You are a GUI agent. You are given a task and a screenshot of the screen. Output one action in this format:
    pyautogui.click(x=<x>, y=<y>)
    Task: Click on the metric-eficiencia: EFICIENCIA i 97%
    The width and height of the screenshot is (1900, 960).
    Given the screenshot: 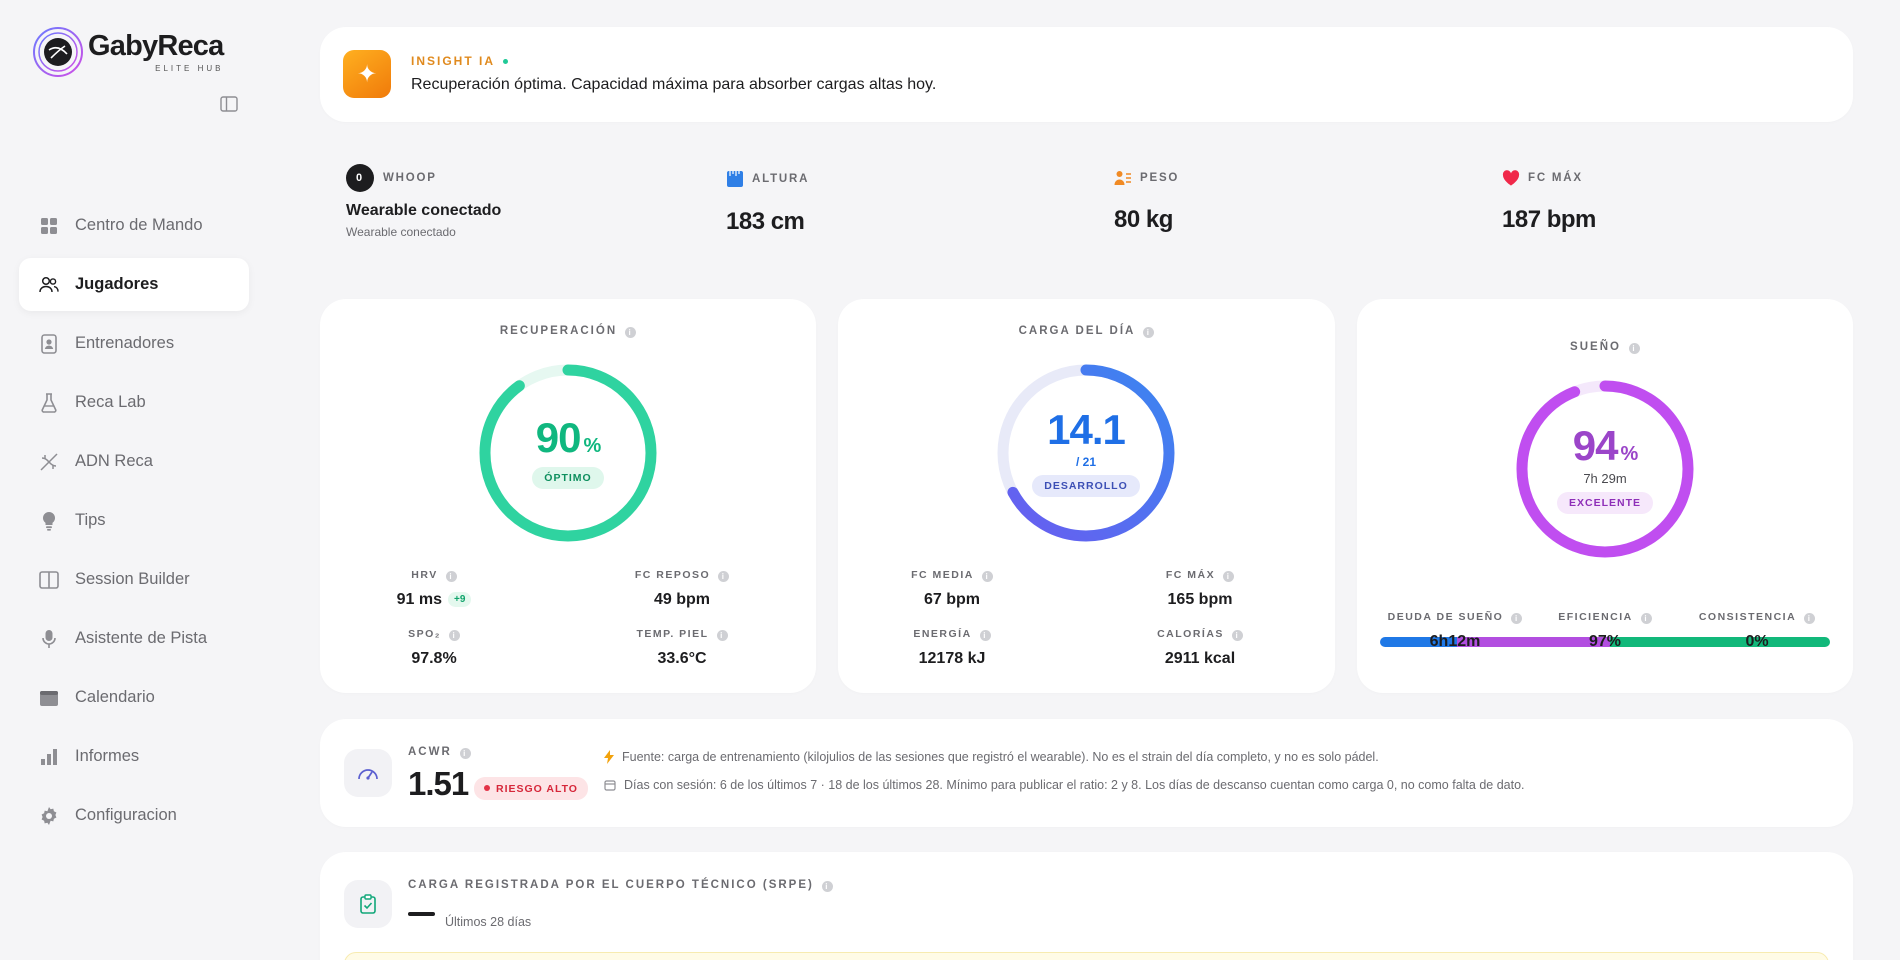 What is the action you would take?
    pyautogui.click(x=1605, y=631)
    